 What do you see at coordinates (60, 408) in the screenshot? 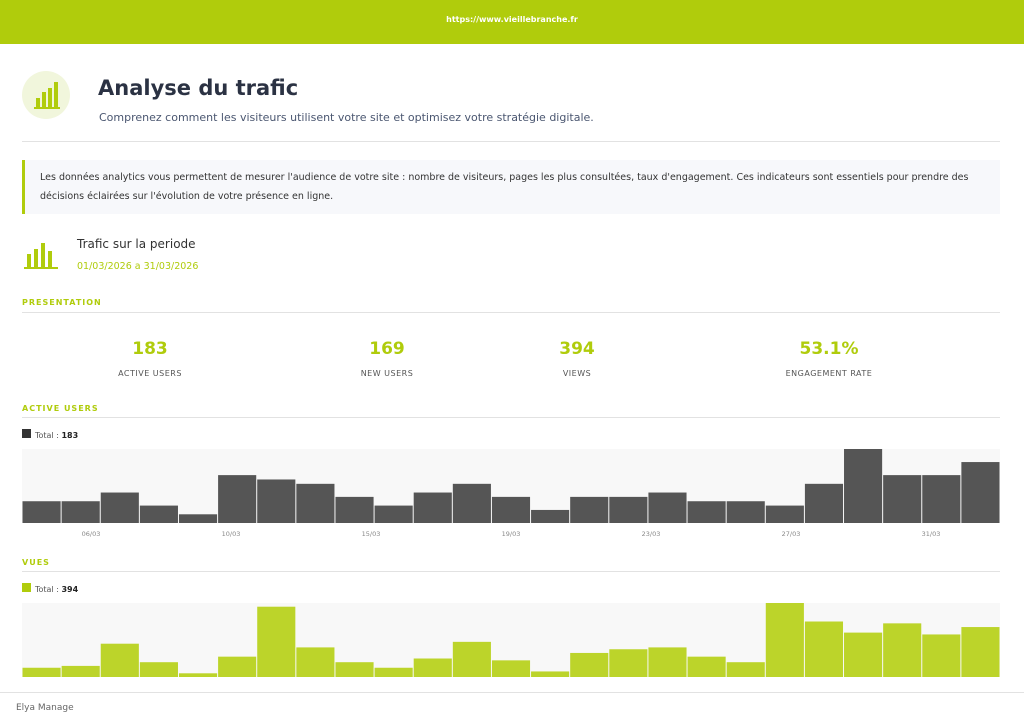
I see `section-title: ACTIVE USERS` at bounding box center [60, 408].